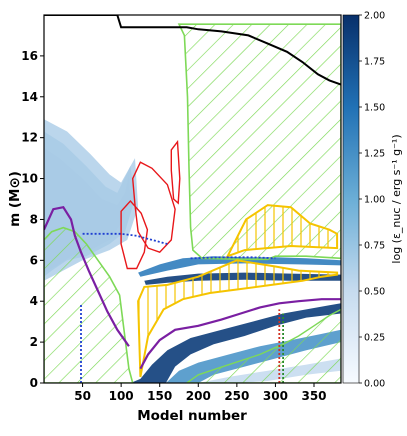 The height and width of the screenshot is (436, 407). Describe the element at coordinates (374, 384) in the screenshot. I see `colorbar-tick-label-0.00: 0.00` at that location.